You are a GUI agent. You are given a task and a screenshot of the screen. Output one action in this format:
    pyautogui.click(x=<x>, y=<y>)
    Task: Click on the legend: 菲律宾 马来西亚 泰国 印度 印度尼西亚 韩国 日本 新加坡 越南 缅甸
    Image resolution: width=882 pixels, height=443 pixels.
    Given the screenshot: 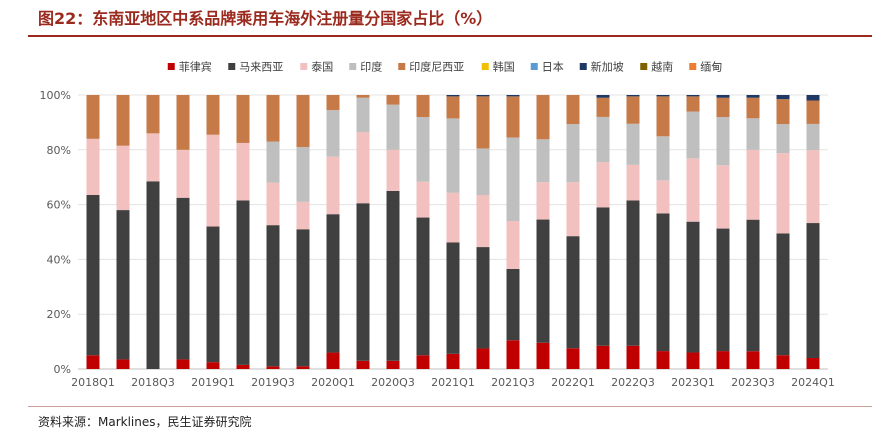 What is the action you would take?
    pyautogui.click(x=444, y=67)
    